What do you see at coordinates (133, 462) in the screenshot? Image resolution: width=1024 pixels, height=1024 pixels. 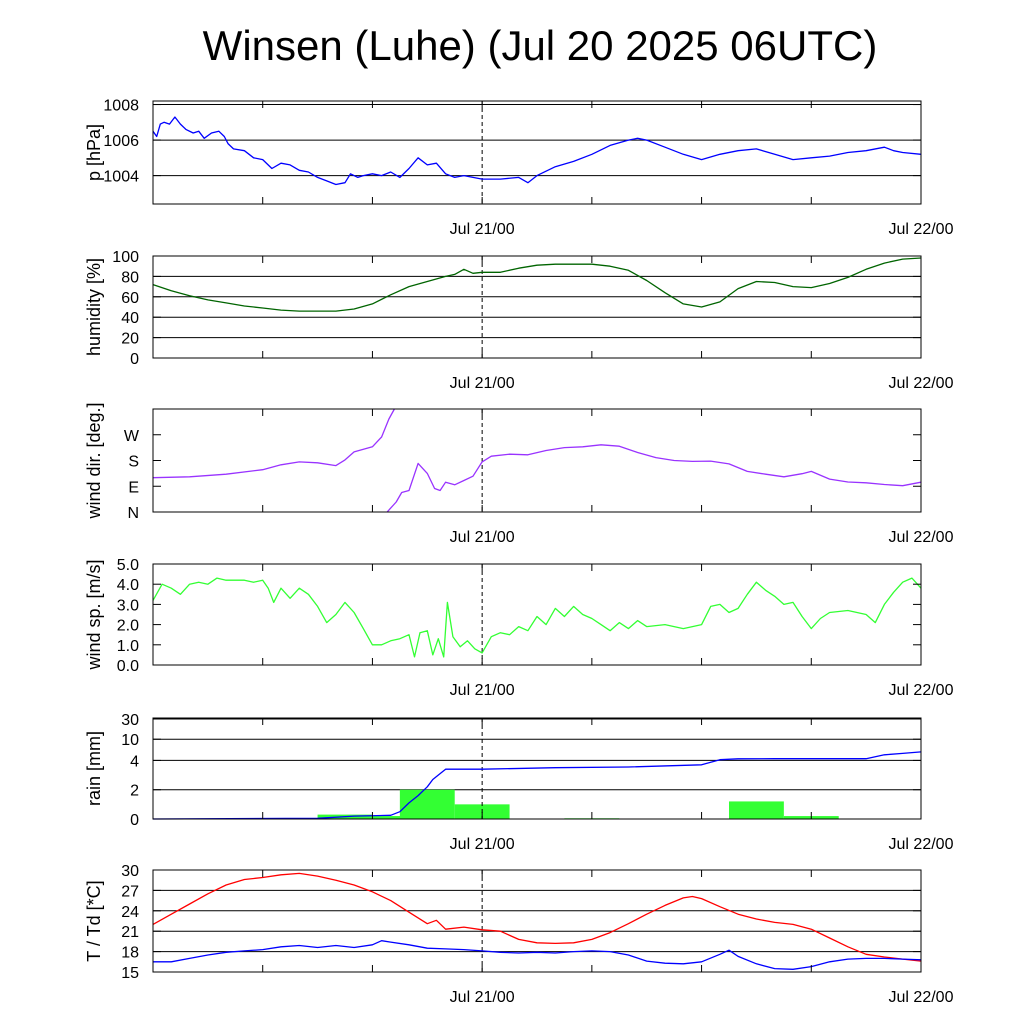 I see `y-tick-label: S` at bounding box center [133, 462].